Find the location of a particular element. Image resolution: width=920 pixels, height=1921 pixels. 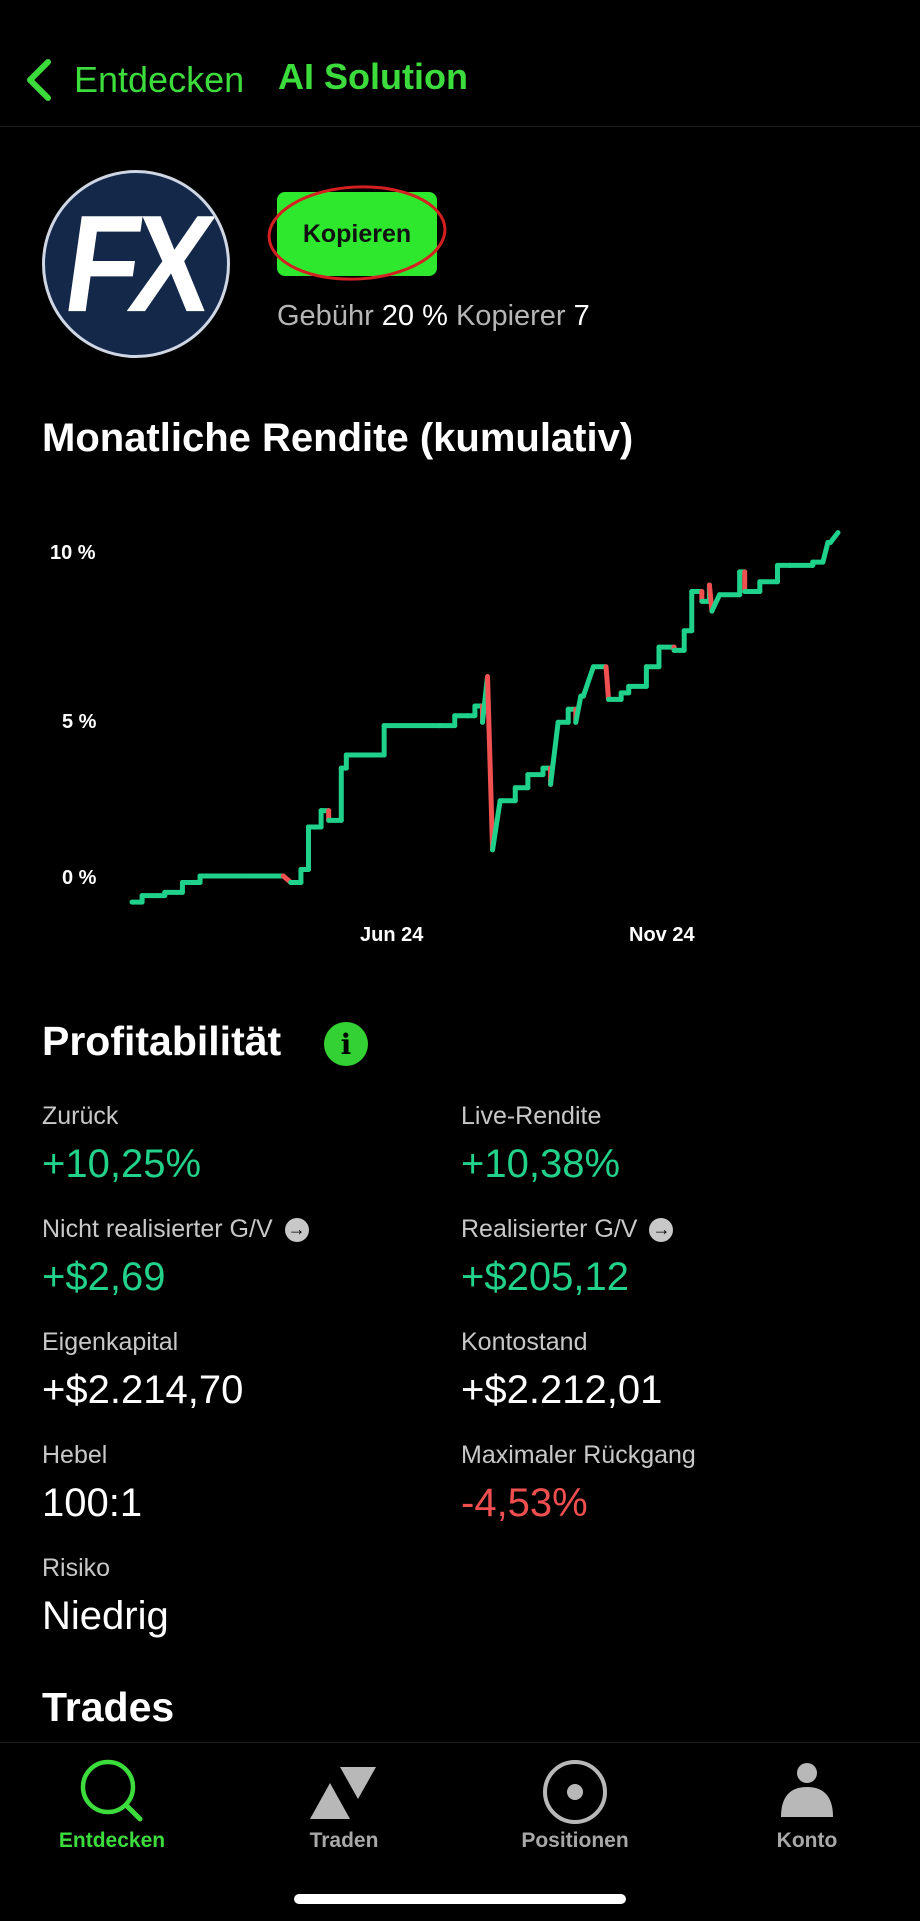

stat-label: Hebel is located at coordinates (74, 1455).